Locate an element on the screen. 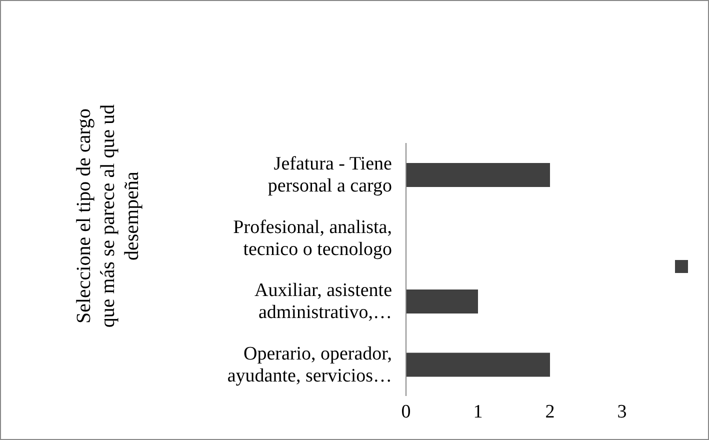 Image resolution: width=709 pixels, height=440 pixels. y-tick-label: Profesional, analista, tecnico o tecnologo is located at coordinates (312, 238).